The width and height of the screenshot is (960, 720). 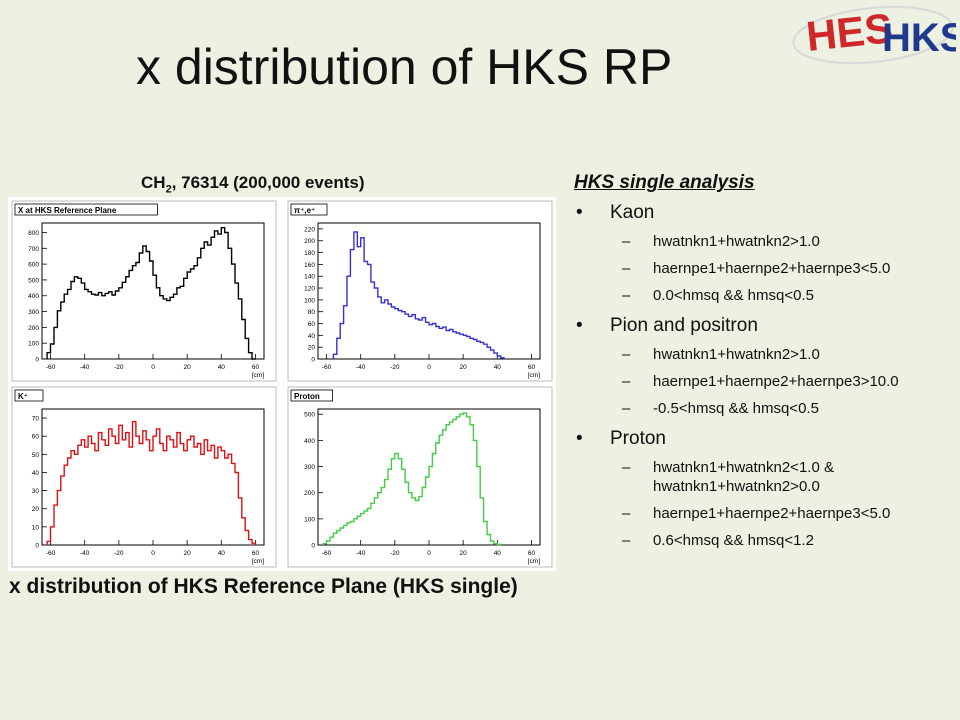 I want to click on y-tick-label: 70, so click(x=36, y=419).